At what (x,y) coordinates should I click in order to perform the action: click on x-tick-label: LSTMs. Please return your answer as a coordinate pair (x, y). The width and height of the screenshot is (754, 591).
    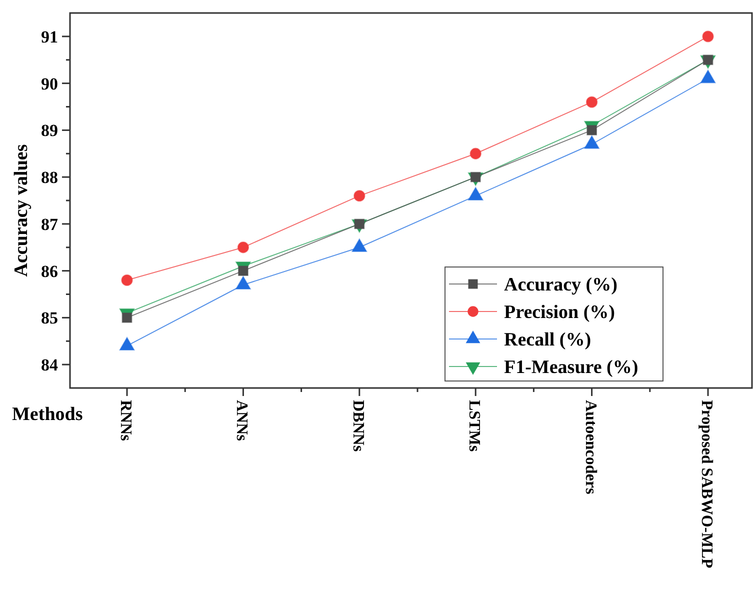
    Looking at the image, I should click on (474, 426).